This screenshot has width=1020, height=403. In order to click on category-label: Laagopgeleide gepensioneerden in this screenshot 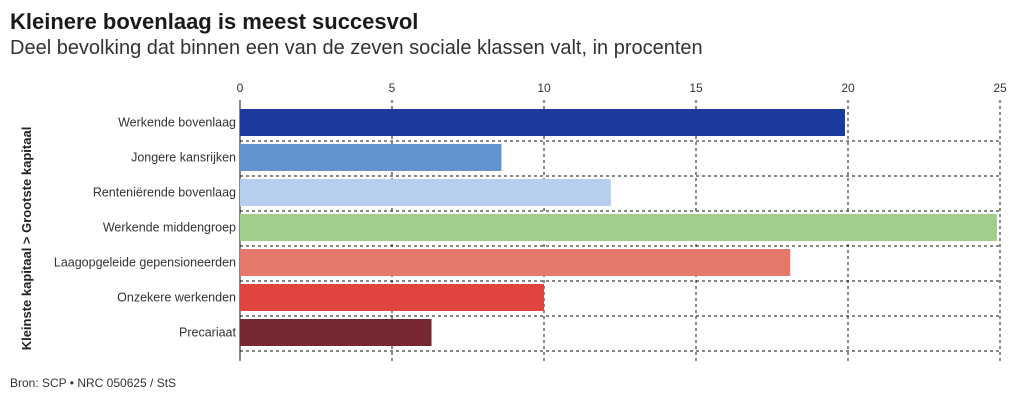, I will do `click(145, 263)`.